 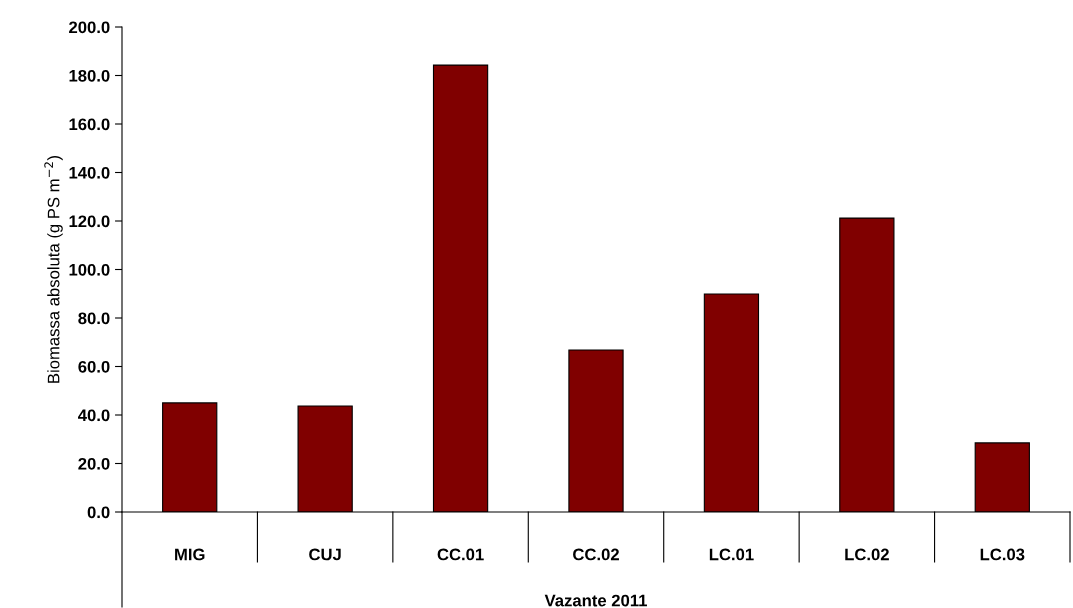 What do you see at coordinates (89, 75) in the screenshot?
I see `y-tick-label: 180.0` at bounding box center [89, 75].